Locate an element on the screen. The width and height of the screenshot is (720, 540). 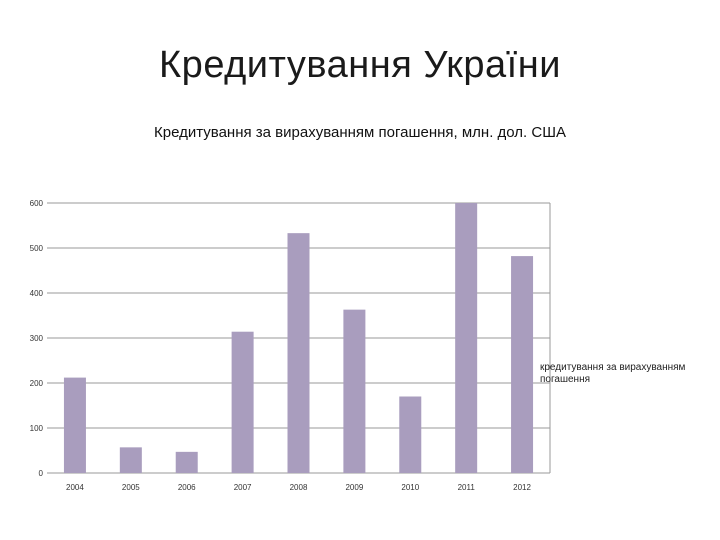
legend: кредитування за вирахуванням погашення is located at coordinates (627, 374).